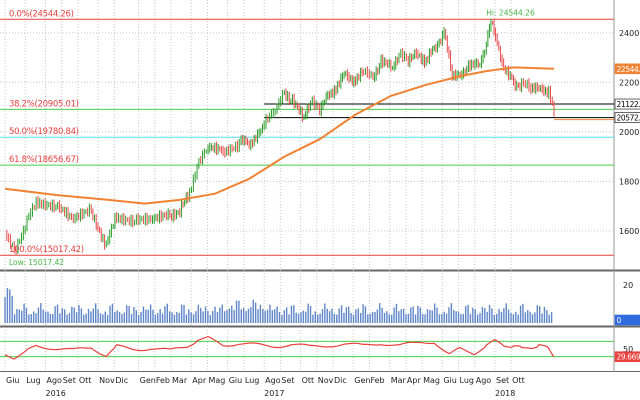 The image size is (640, 400). I want to click on fib-level-label: 61.8%(18656.67), so click(44, 160).